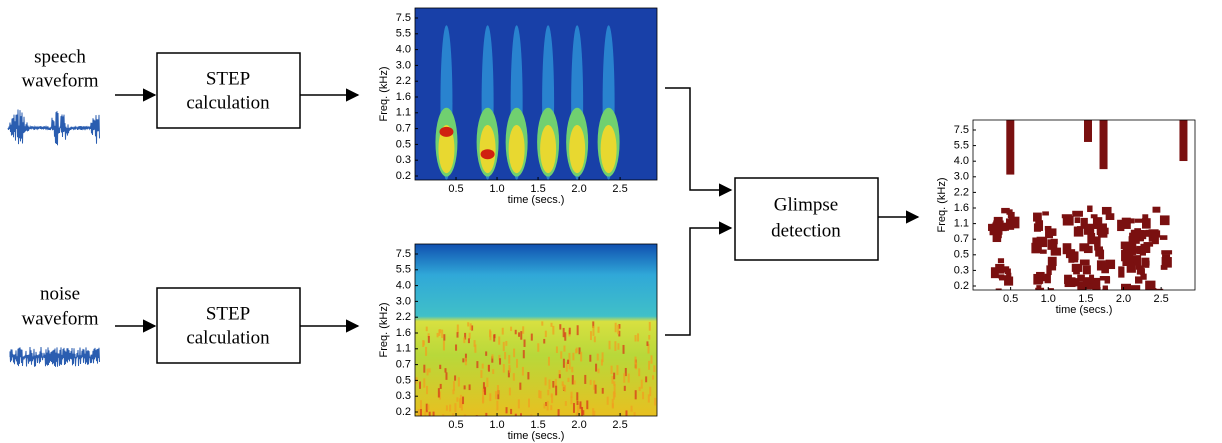 The image size is (1222, 443). What do you see at coordinates (1160, 299) in the screenshot?
I see `x-tick-label: 2.5` at bounding box center [1160, 299].